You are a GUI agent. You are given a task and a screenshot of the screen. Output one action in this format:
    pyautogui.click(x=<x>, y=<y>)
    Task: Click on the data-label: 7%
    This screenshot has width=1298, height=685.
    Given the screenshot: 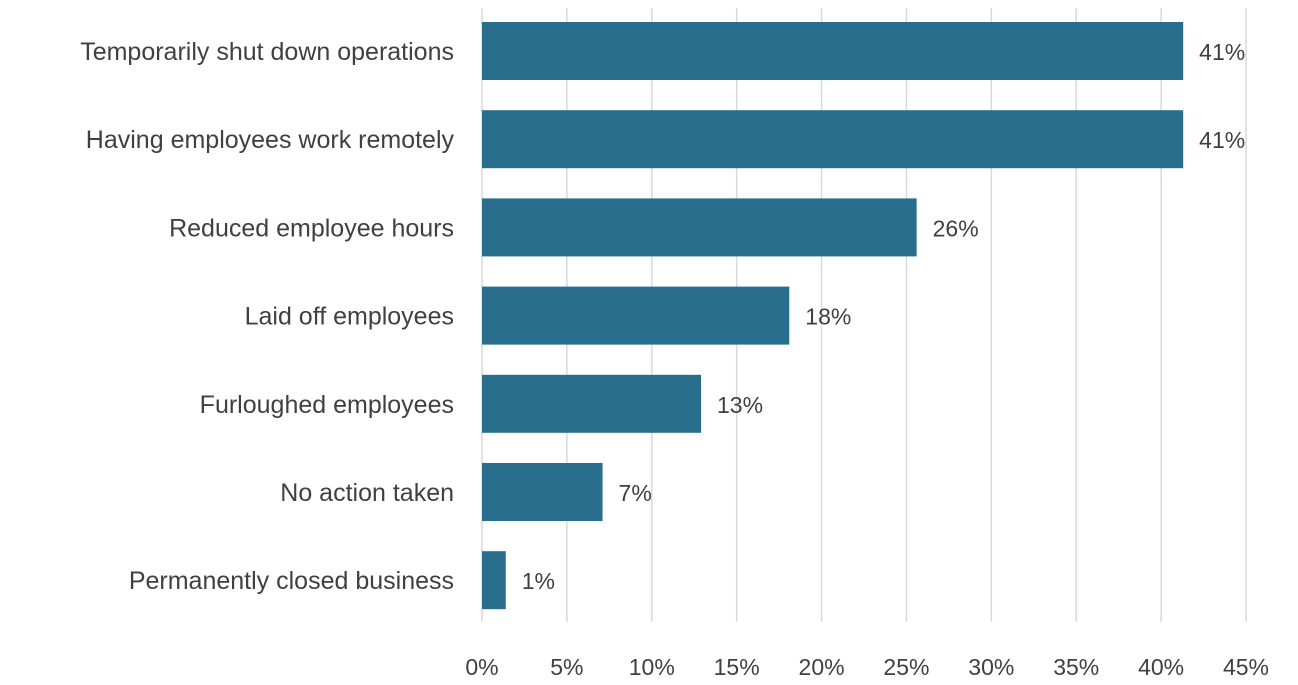 What is the action you would take?
    pyautogui.click(x=635, y=493)
    